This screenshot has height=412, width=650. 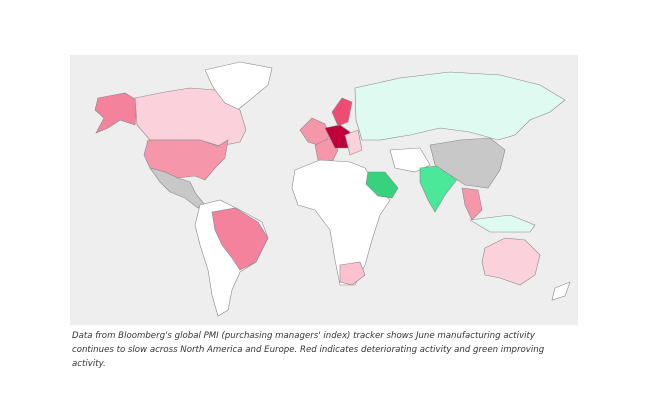 What do you see at coordinates (326, 150) in the screenshot?
I see `spain-france` at bounding box center [326, 150].